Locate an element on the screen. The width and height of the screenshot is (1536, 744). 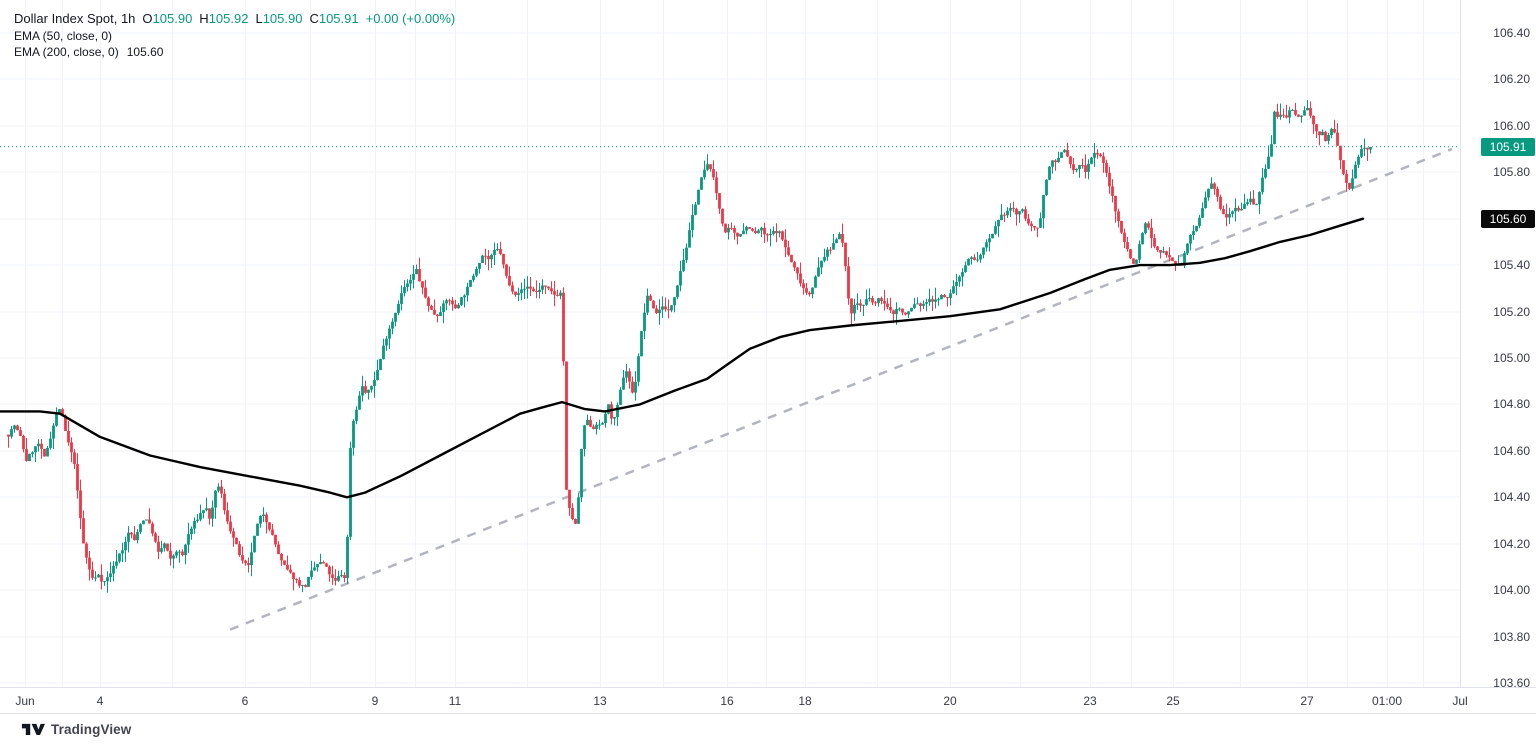
tradingview-logo-link: TradingView is located at coordinates (76, 729).